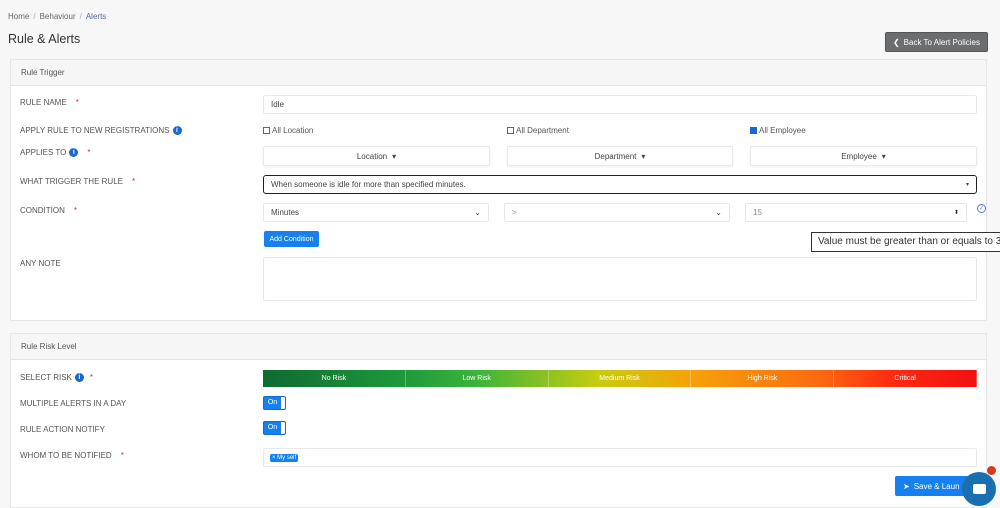 This screenshot has width=1000, height=508. I want to click on rule-trigger-header: Rule Trigger, so click(498, 73).